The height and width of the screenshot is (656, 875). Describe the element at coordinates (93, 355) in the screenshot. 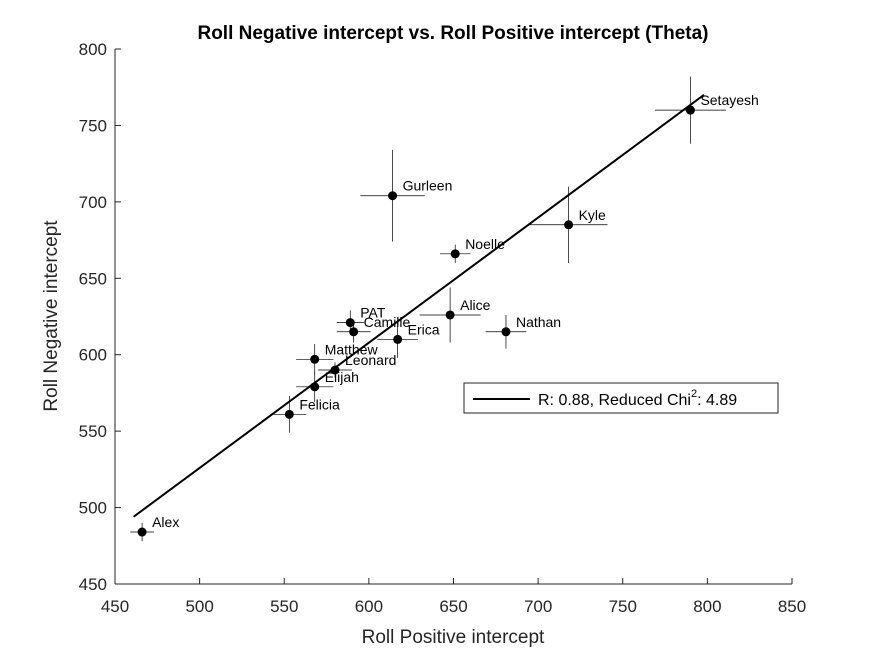

I see `y-tick-label-600: 600` at that location.